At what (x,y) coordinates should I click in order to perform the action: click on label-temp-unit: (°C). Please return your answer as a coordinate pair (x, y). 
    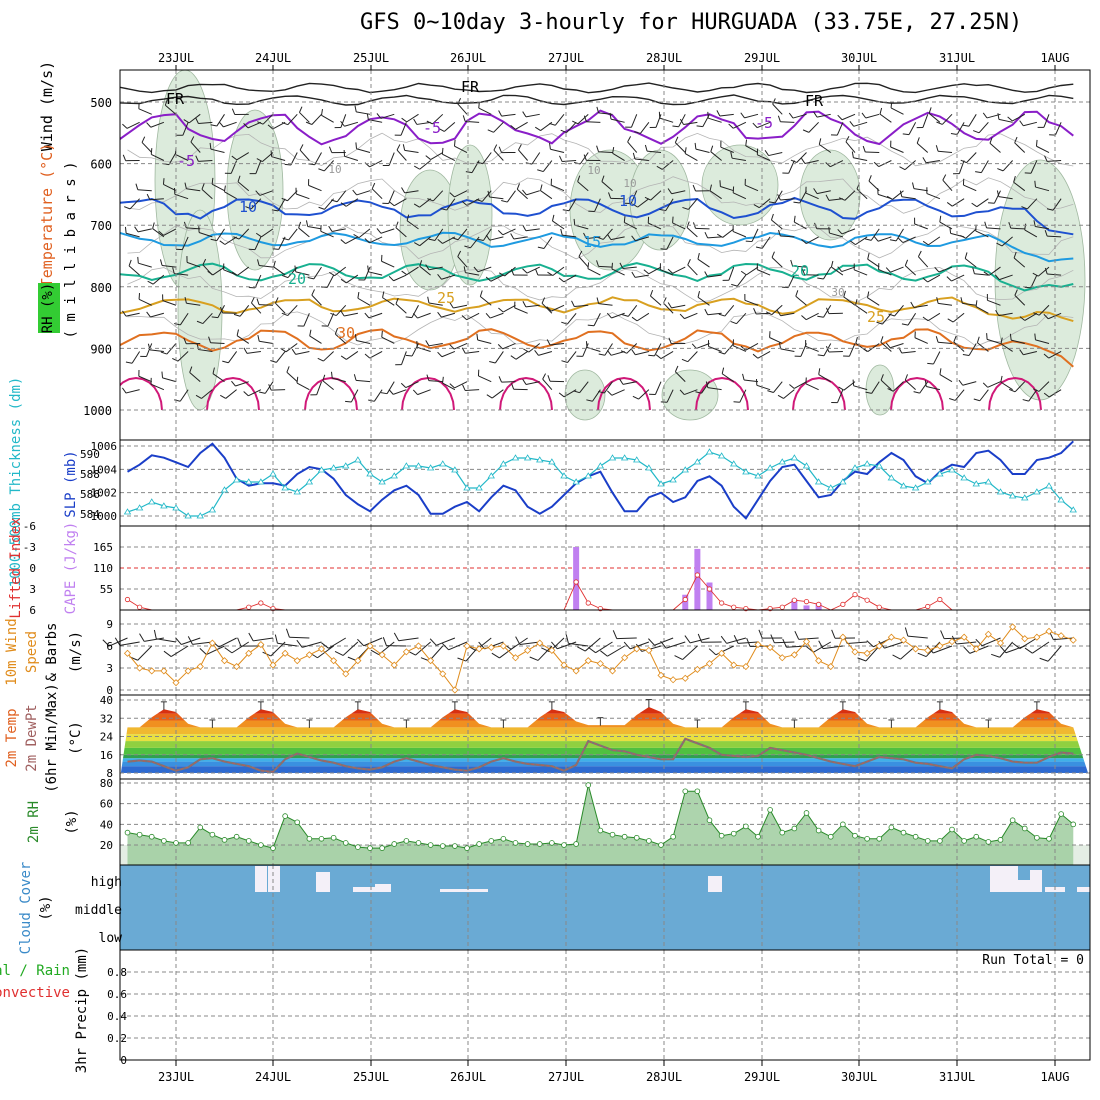
    Looking at the image, I should click on (76, 738).